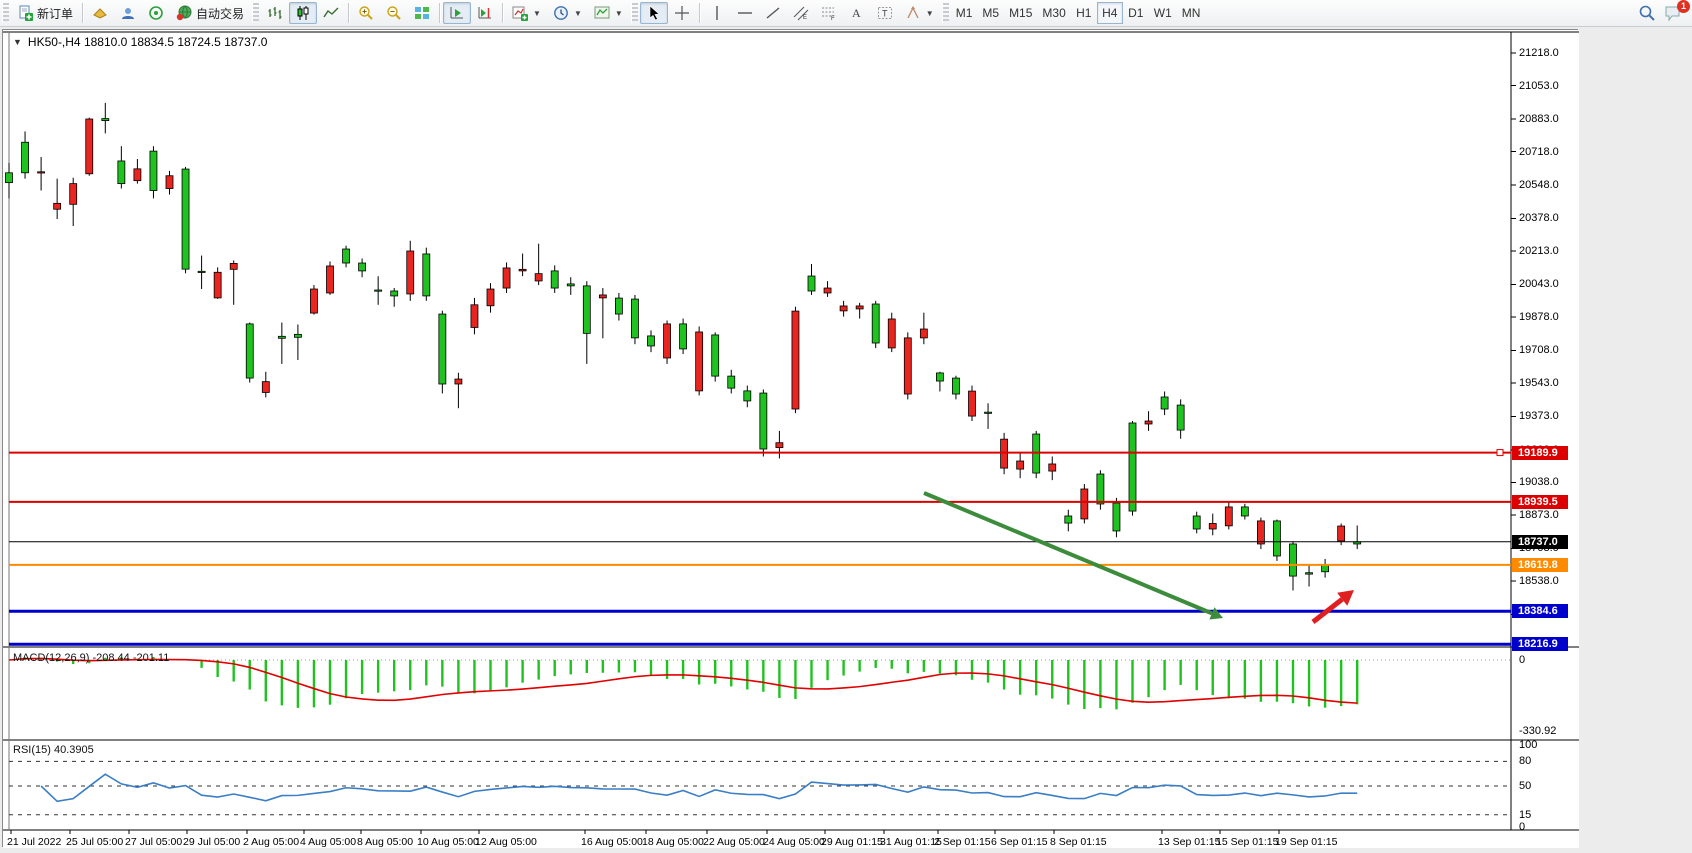 The height and width of the screenshot is (853, 1692). I want to click on market-icon, so click(100, 13).